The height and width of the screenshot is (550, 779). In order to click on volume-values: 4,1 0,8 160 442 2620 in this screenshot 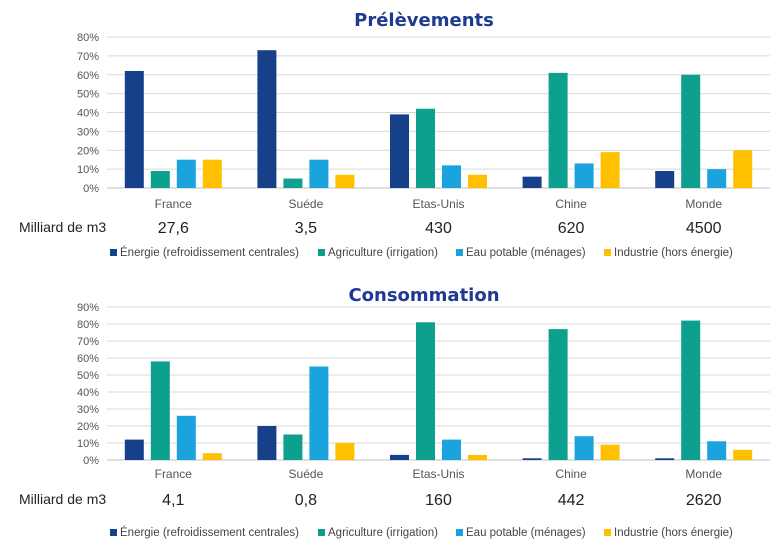, I will do `click(441, 500)`.